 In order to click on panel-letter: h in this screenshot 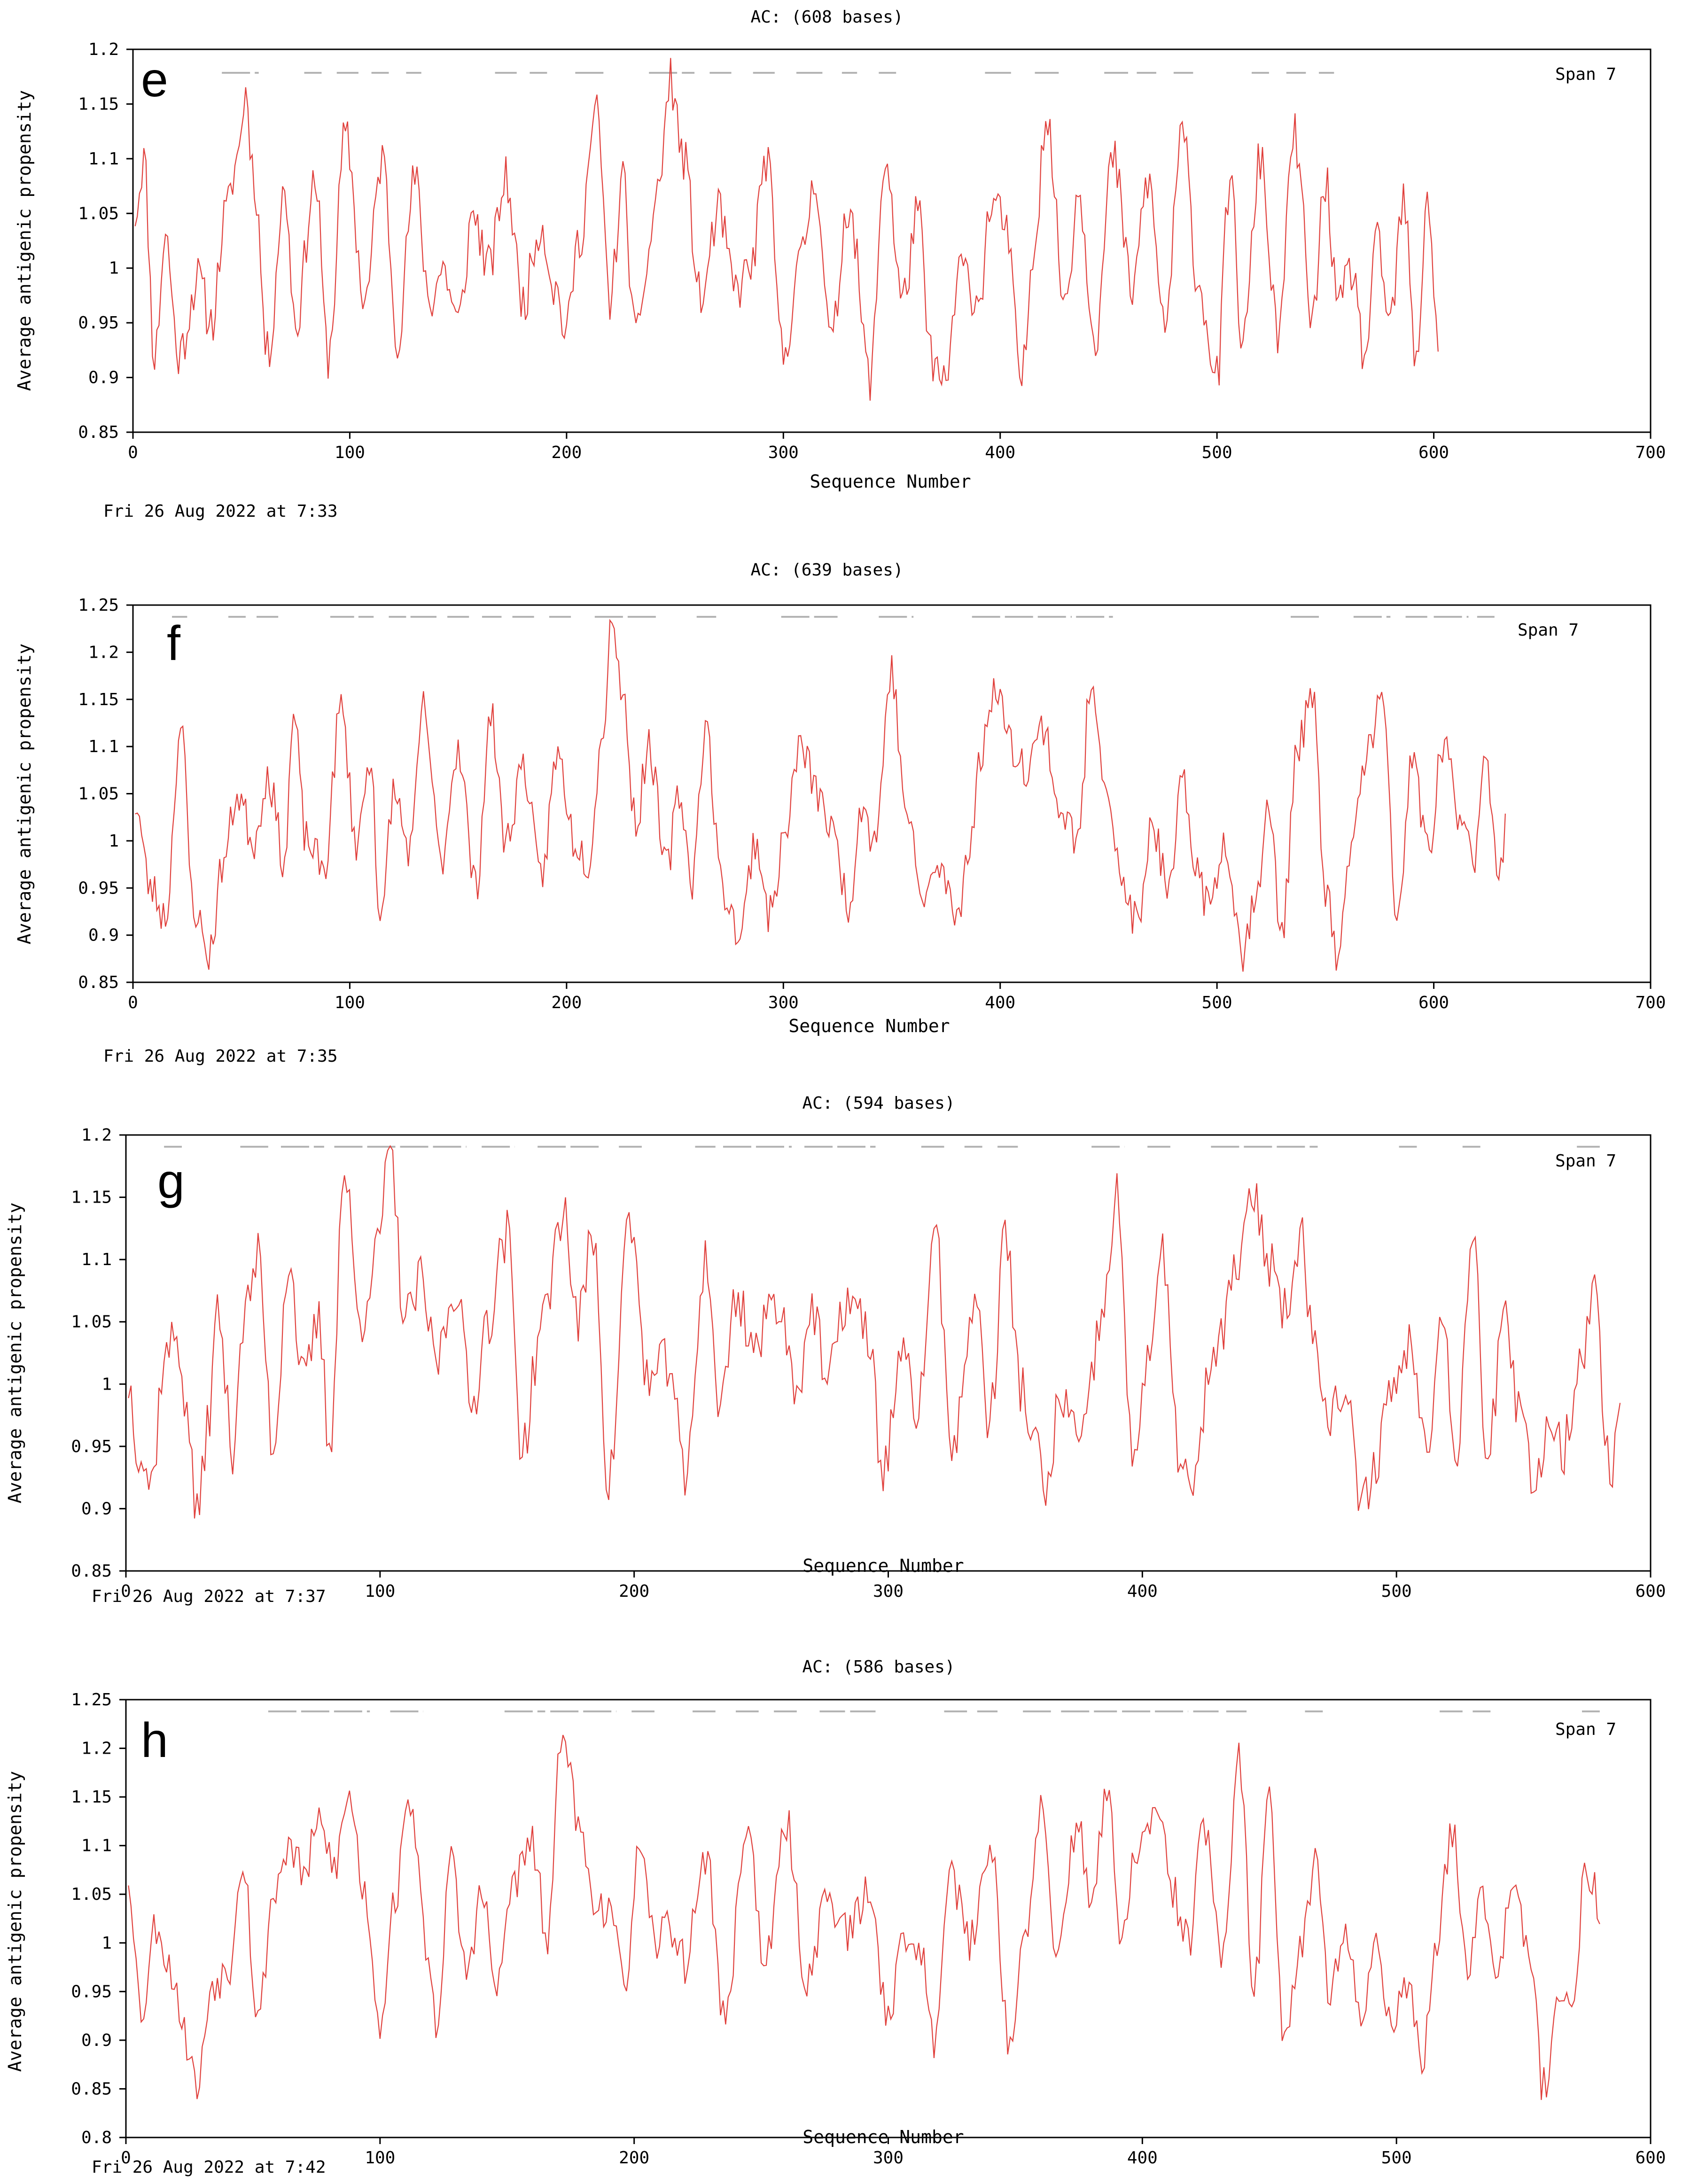, I will do `click(154, 1740)`.